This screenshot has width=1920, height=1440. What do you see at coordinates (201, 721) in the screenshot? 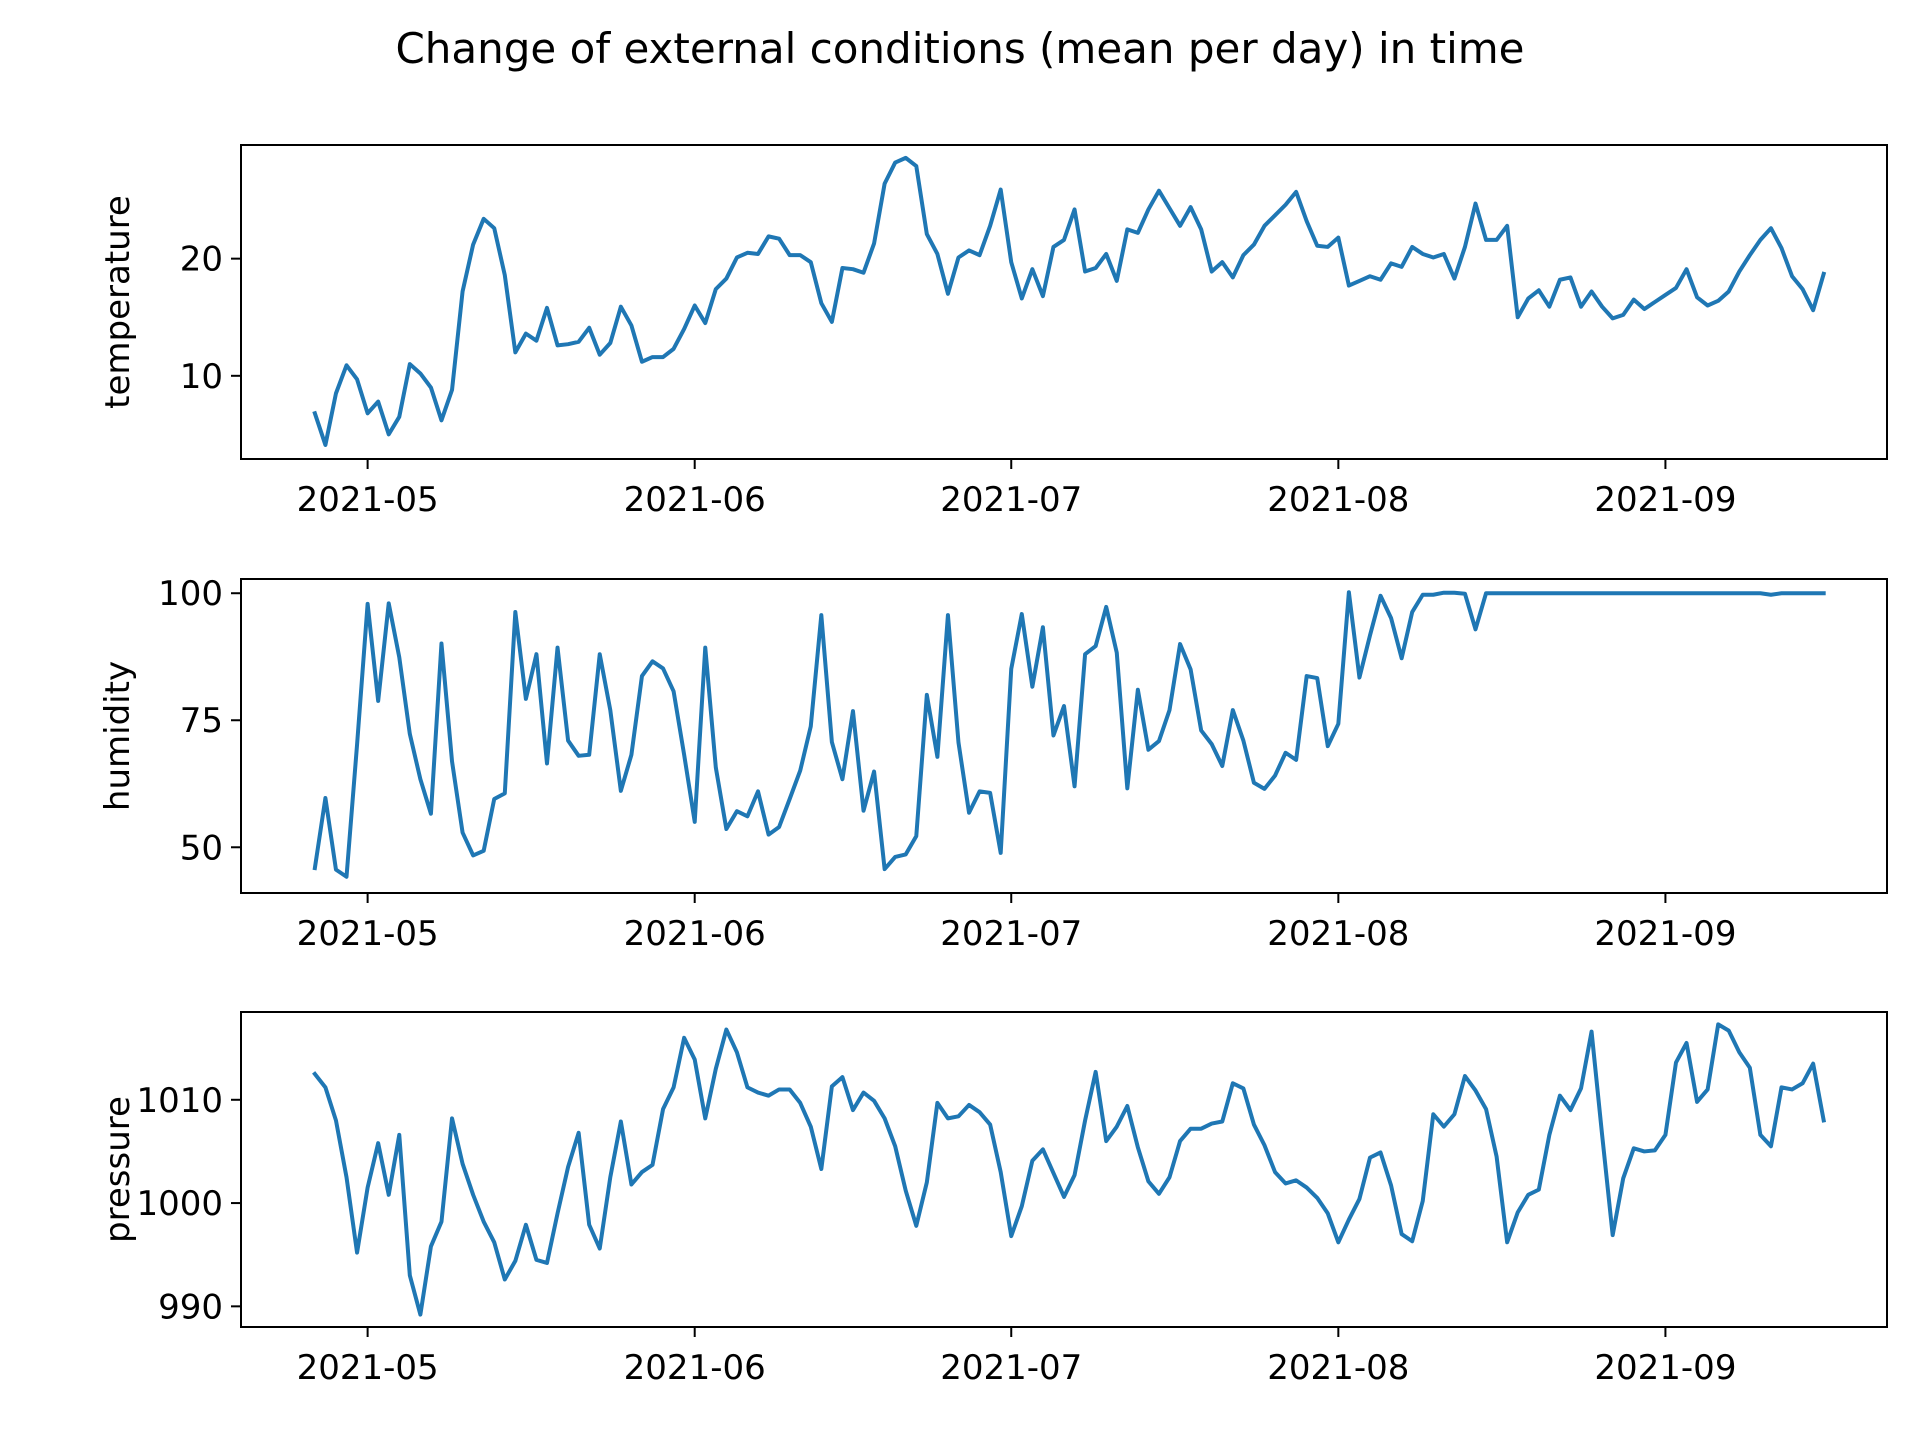
I see `y-tick-label: 75` at bounding box center [201, 721].